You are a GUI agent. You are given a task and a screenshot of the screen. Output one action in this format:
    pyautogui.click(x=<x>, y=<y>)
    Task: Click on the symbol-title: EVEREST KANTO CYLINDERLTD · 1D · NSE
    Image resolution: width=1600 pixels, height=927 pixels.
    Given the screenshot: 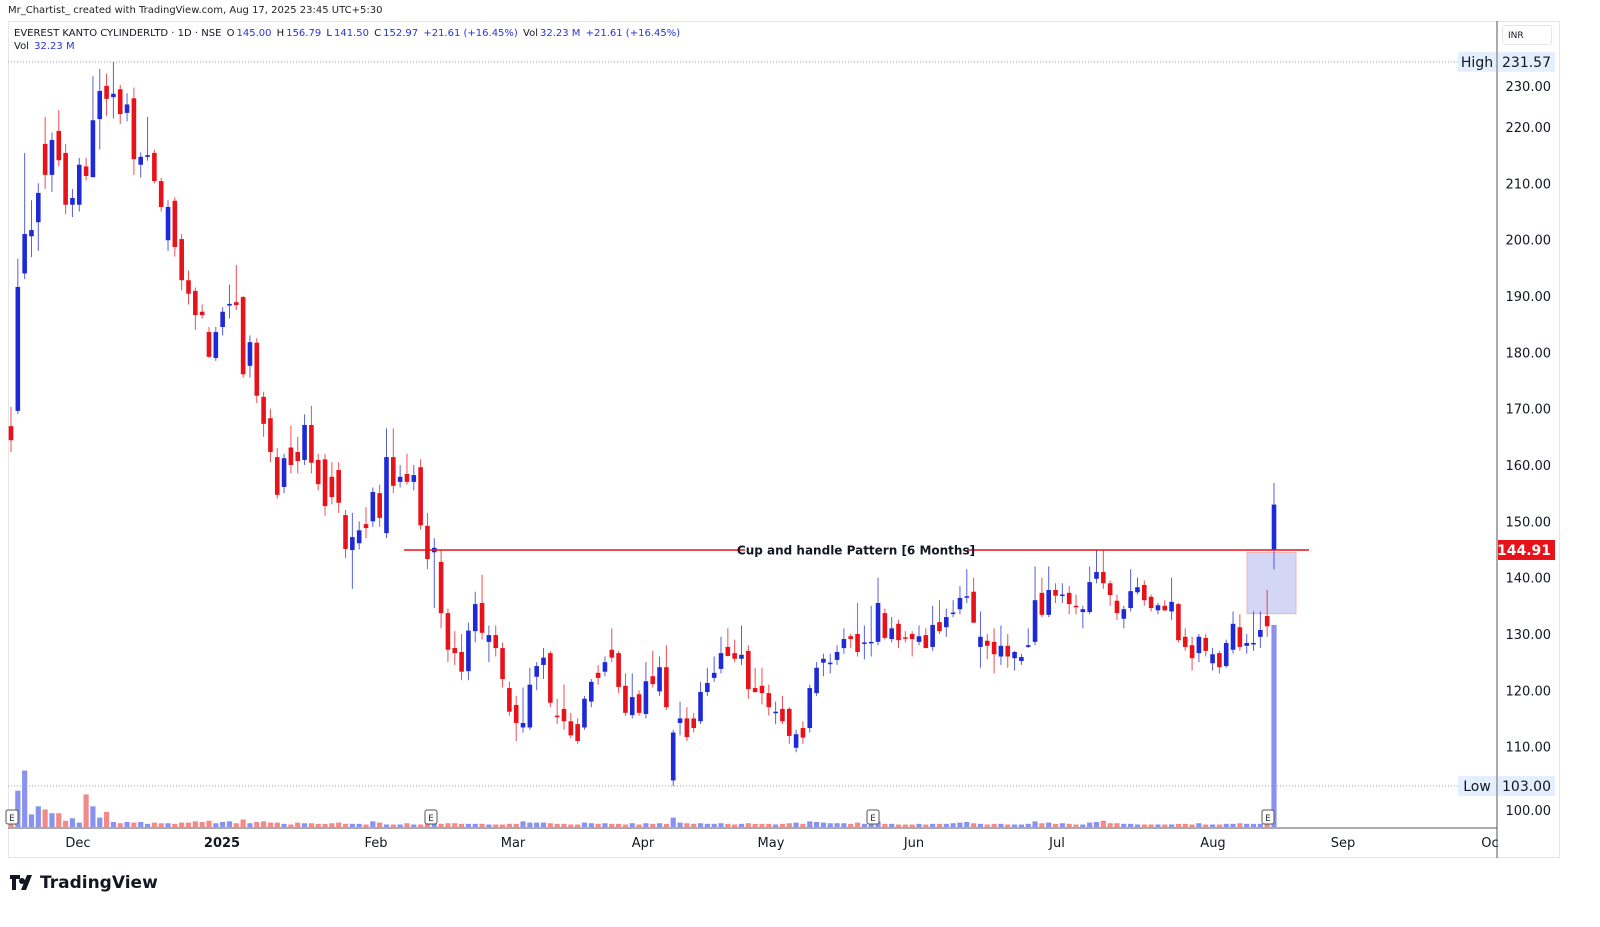 What is the action you would take?
    pyautogui.click(x=118, y=33)
    